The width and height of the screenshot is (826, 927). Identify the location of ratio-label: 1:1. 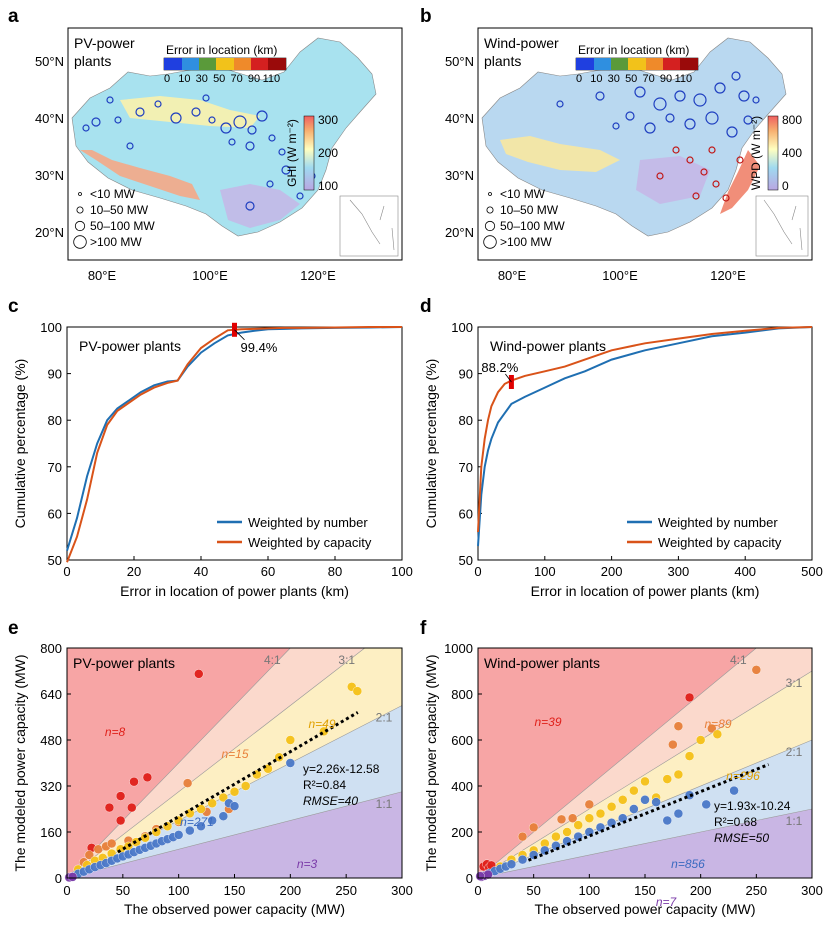
(384, 804).